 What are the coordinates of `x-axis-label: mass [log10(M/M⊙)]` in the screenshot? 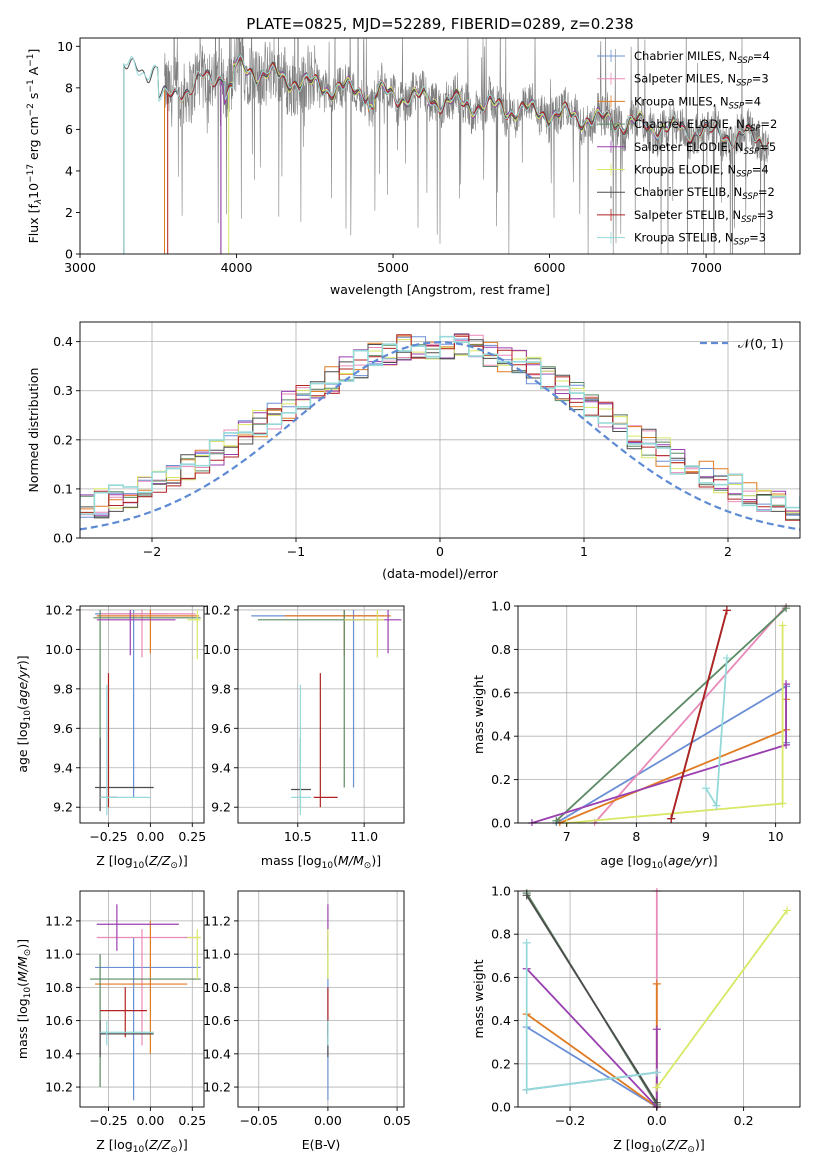 It's located at (321, 862).